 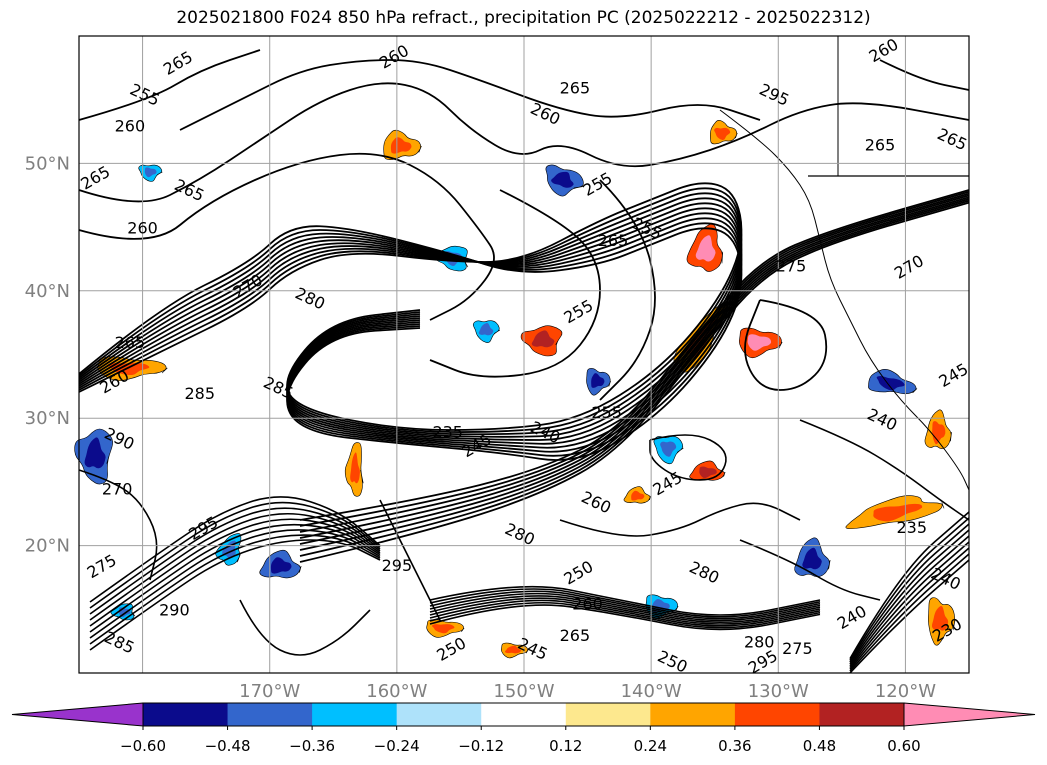 What do you see at coordinates (905, 691) in the screenshot?
I see `longitude-tick-label: 120°W` at bounding box center [905, 691].